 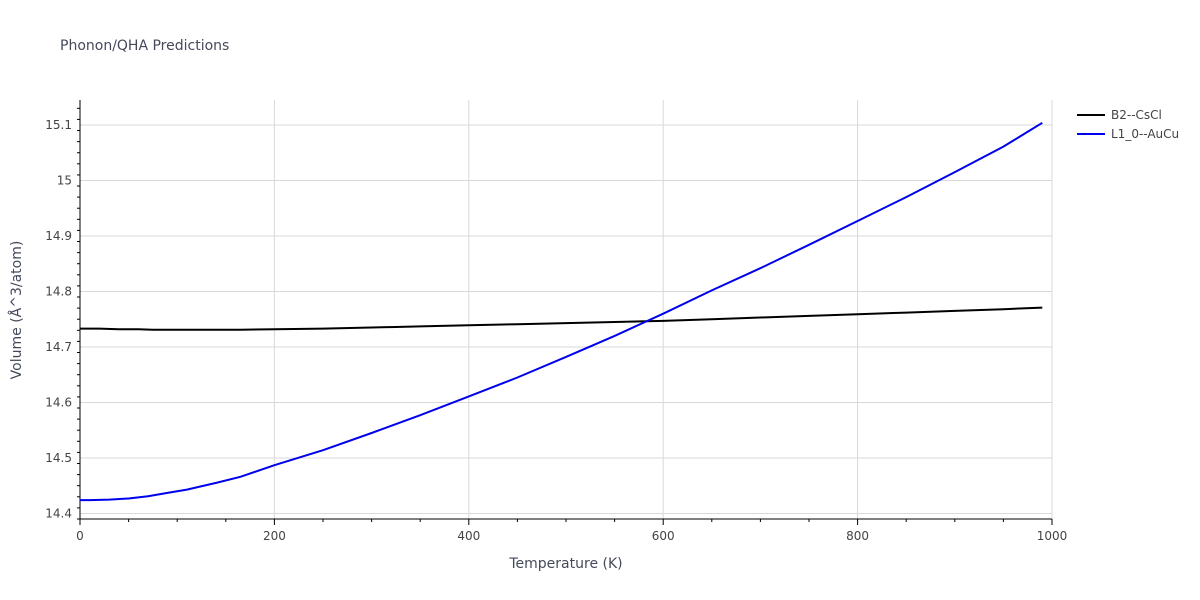 What do you see at coordinates (144, 46) in the screenshot?
I see `chart-title: Phonon/QHA Predictions` at bounding box center [144, 46].